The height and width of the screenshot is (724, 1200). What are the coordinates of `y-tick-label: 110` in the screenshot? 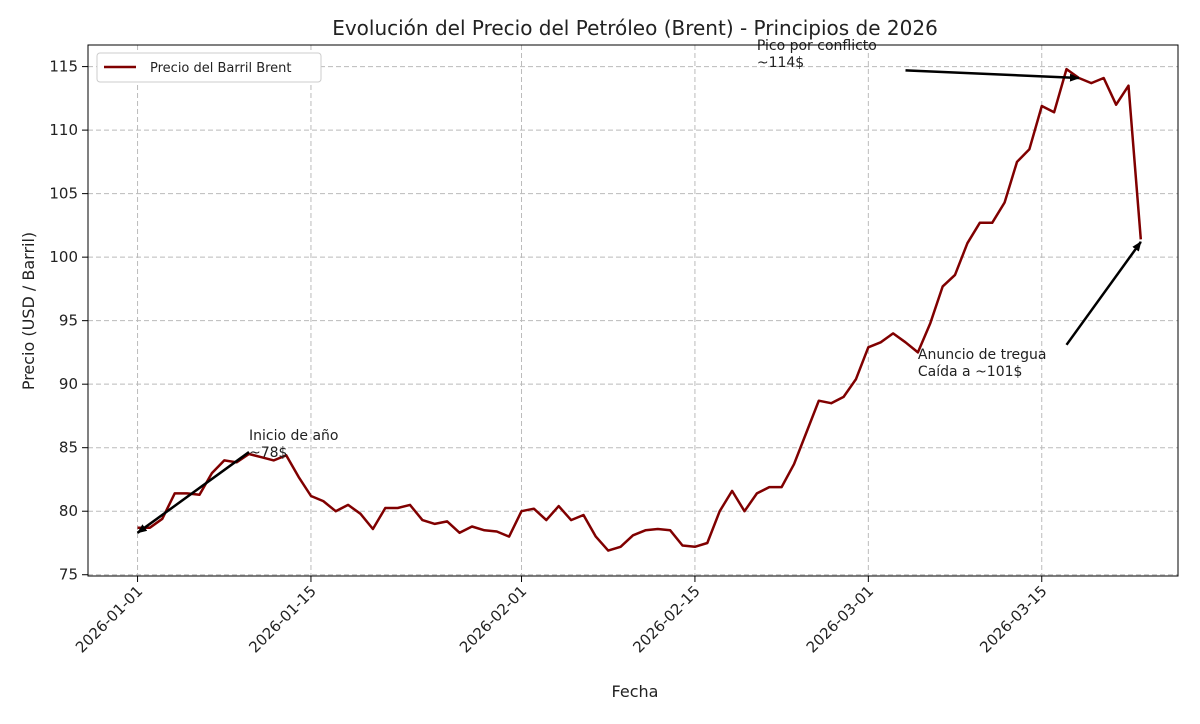 It's located at (63, 130).